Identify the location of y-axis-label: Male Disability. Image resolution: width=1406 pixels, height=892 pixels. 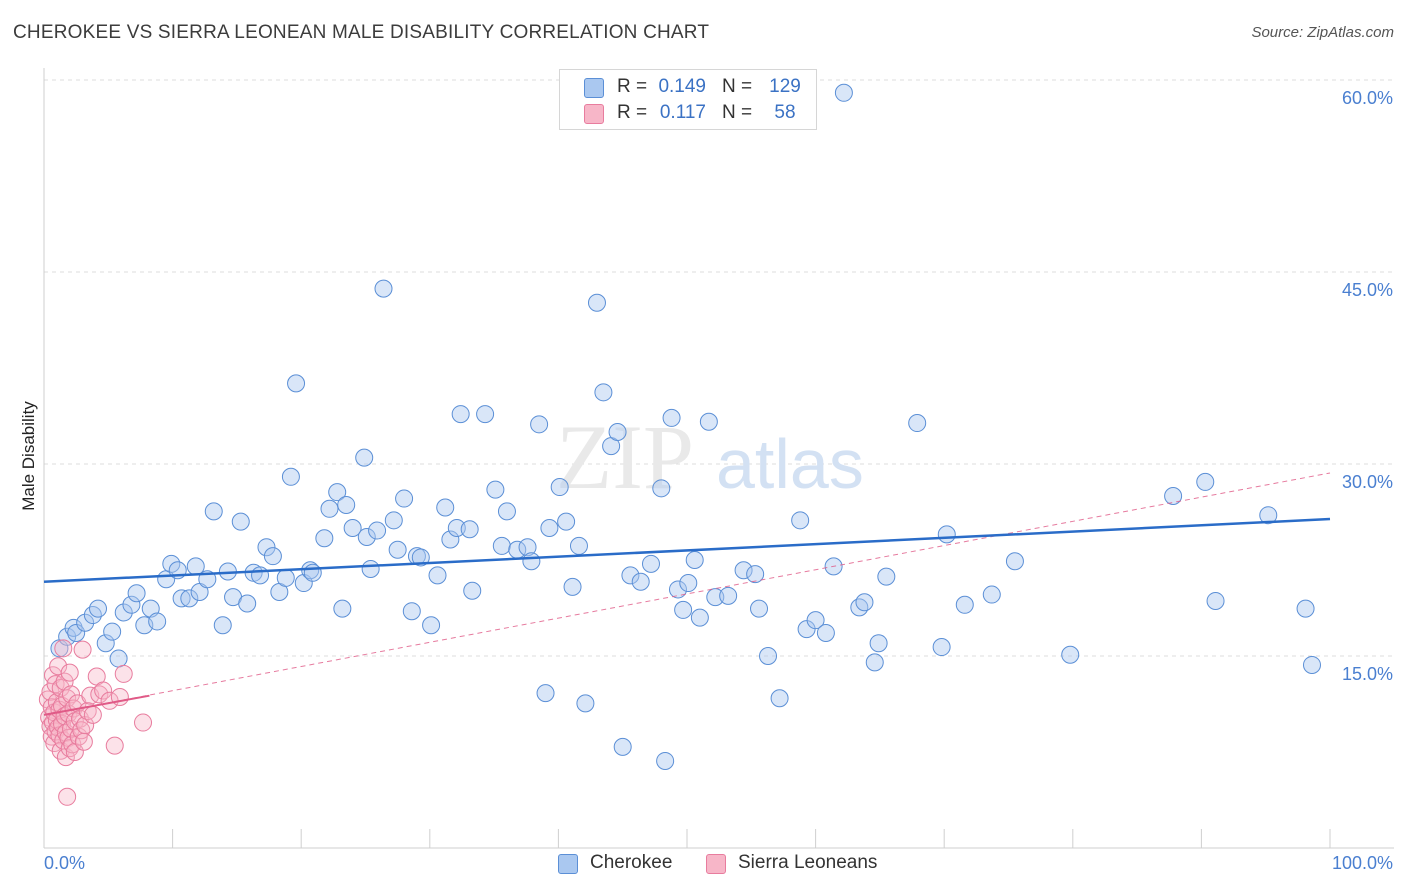
(28, 456).